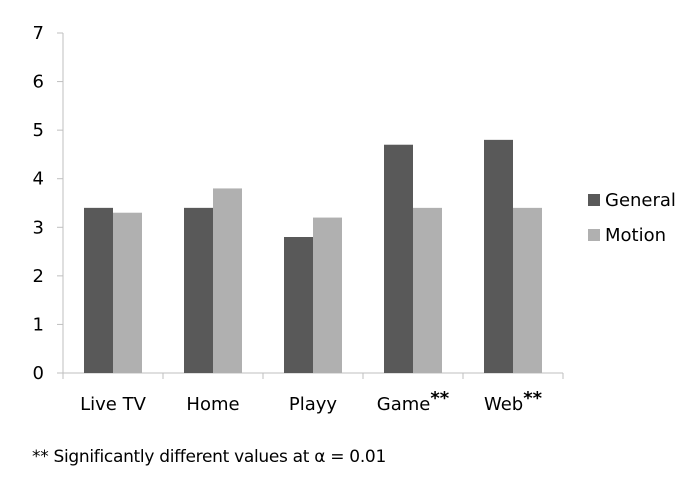 The image size is (697, 488). I want to click on x-tick-labels: Live TV Home Playy Game** Web**, so click(311, 401).